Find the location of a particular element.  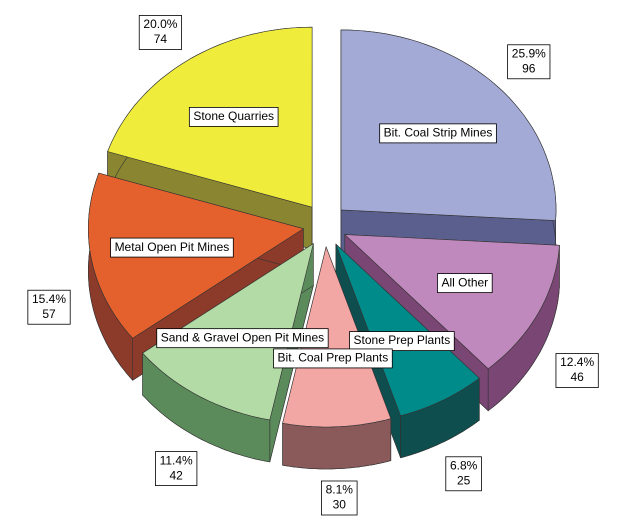

slice-value: 6.8% is located at coordinates (464, 465).